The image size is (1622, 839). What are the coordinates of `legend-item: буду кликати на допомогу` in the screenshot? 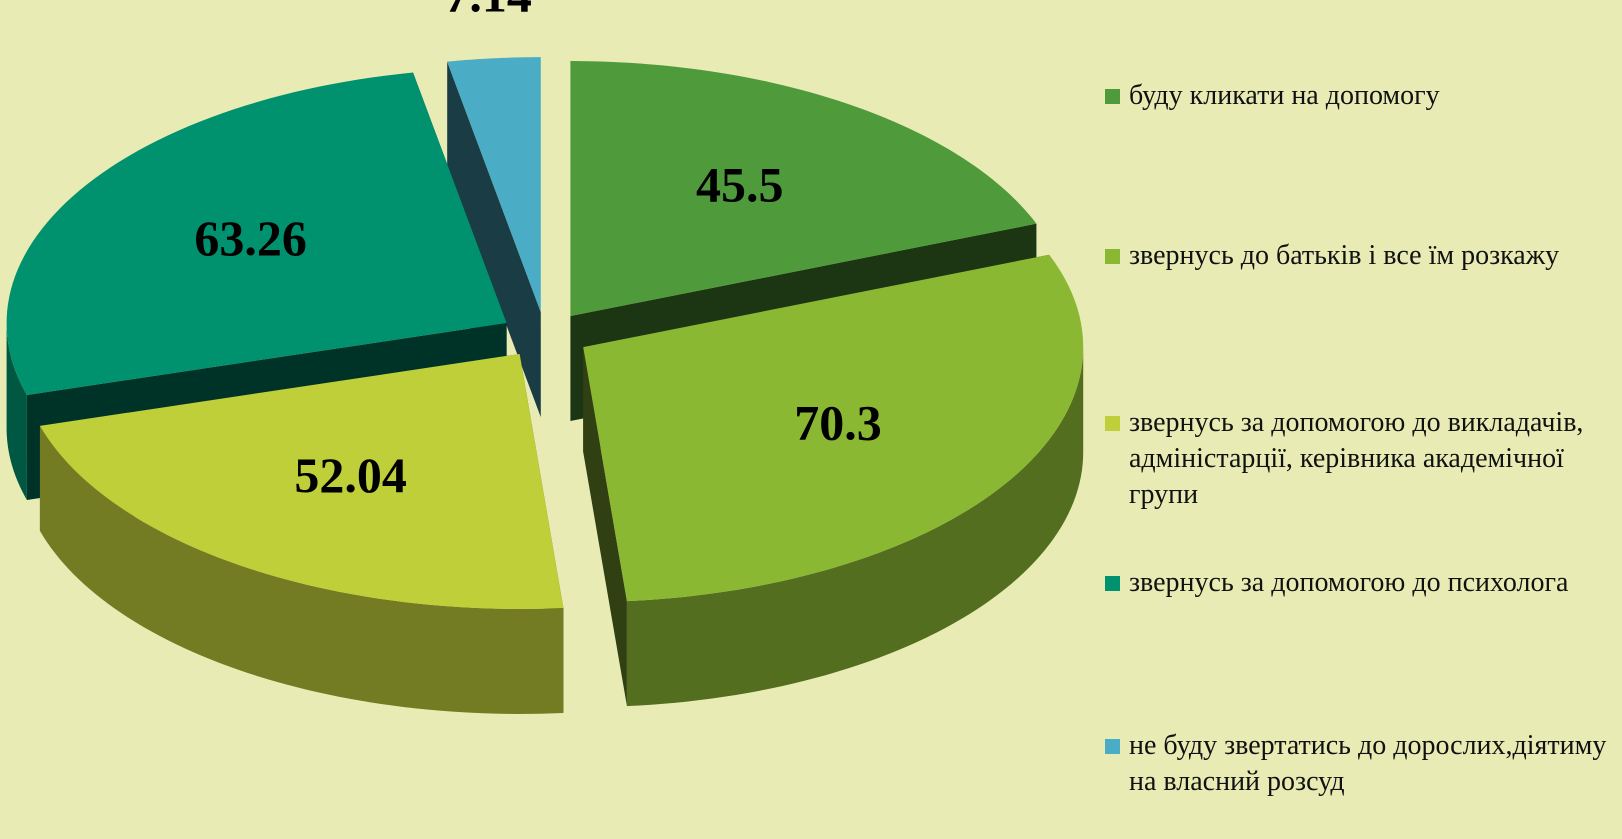 It's located at (1362, 96).